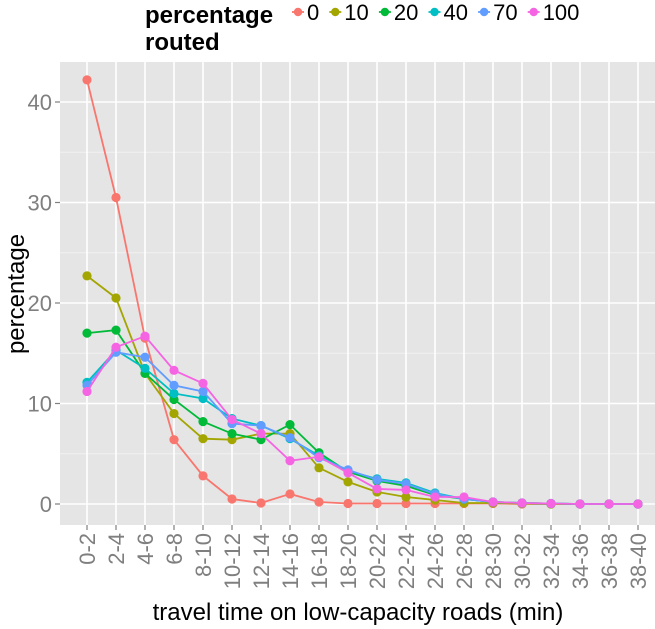 The width and height of the screenshot is (655, 629). Describe the element at coordinates (40, 203) in the screenshot. I see `y-tick-label: 30` at that location.